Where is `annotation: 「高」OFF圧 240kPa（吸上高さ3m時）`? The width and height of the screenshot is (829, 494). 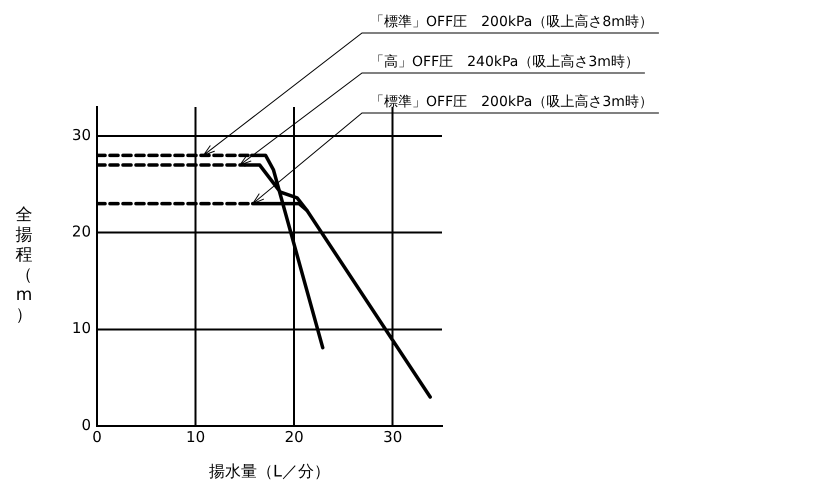 annotation: 「高」OFF圧 240kPa（吸上高さ3m時） is located at coordinates (504, 62).